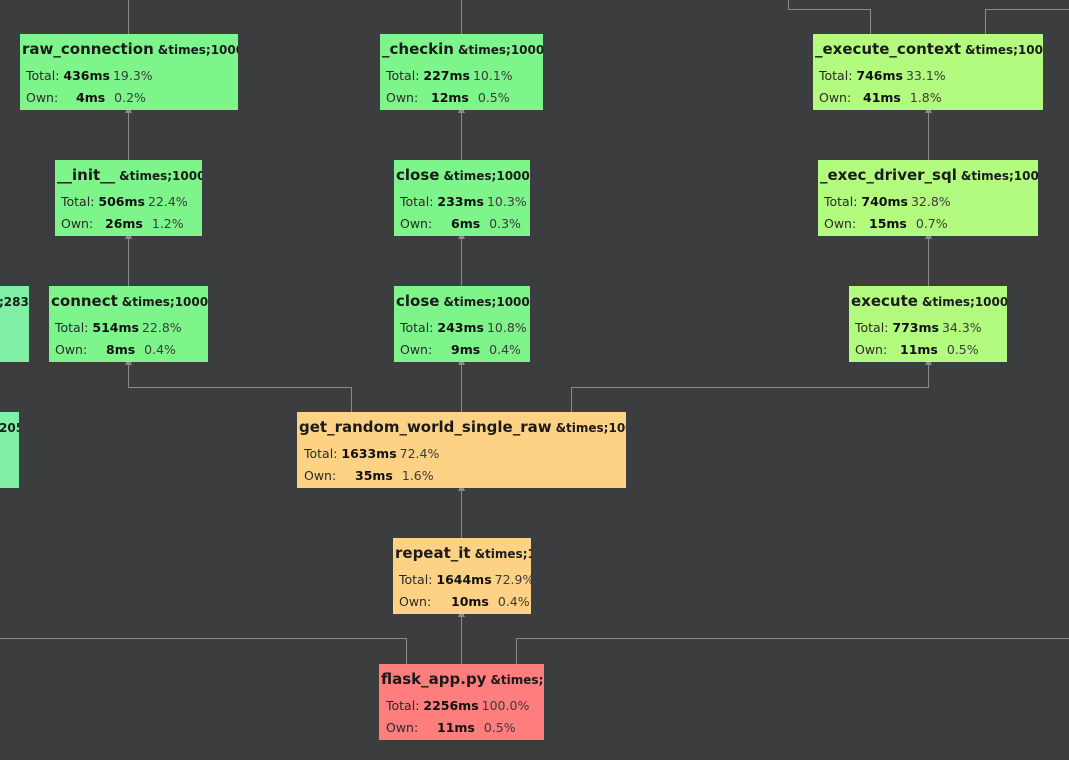 This screenshot has height=760, width=1069. What do you see at coordinates (470, 601) in the screenshot?
I see `own-time: 10ms` at bounding box center [470, 601].